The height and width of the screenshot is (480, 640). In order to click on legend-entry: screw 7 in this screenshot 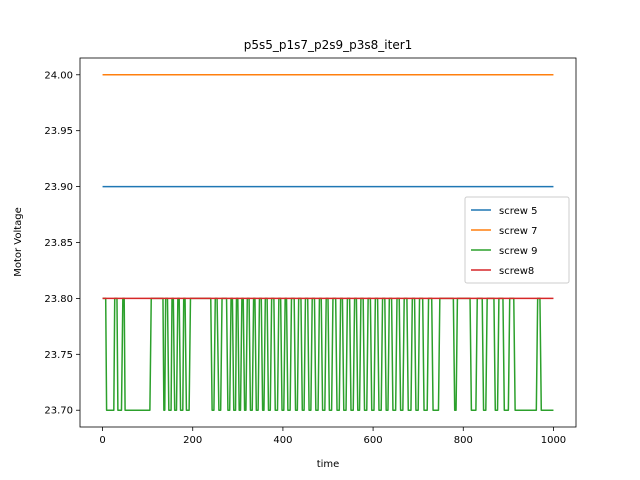, I will do `click(518, 231)`.